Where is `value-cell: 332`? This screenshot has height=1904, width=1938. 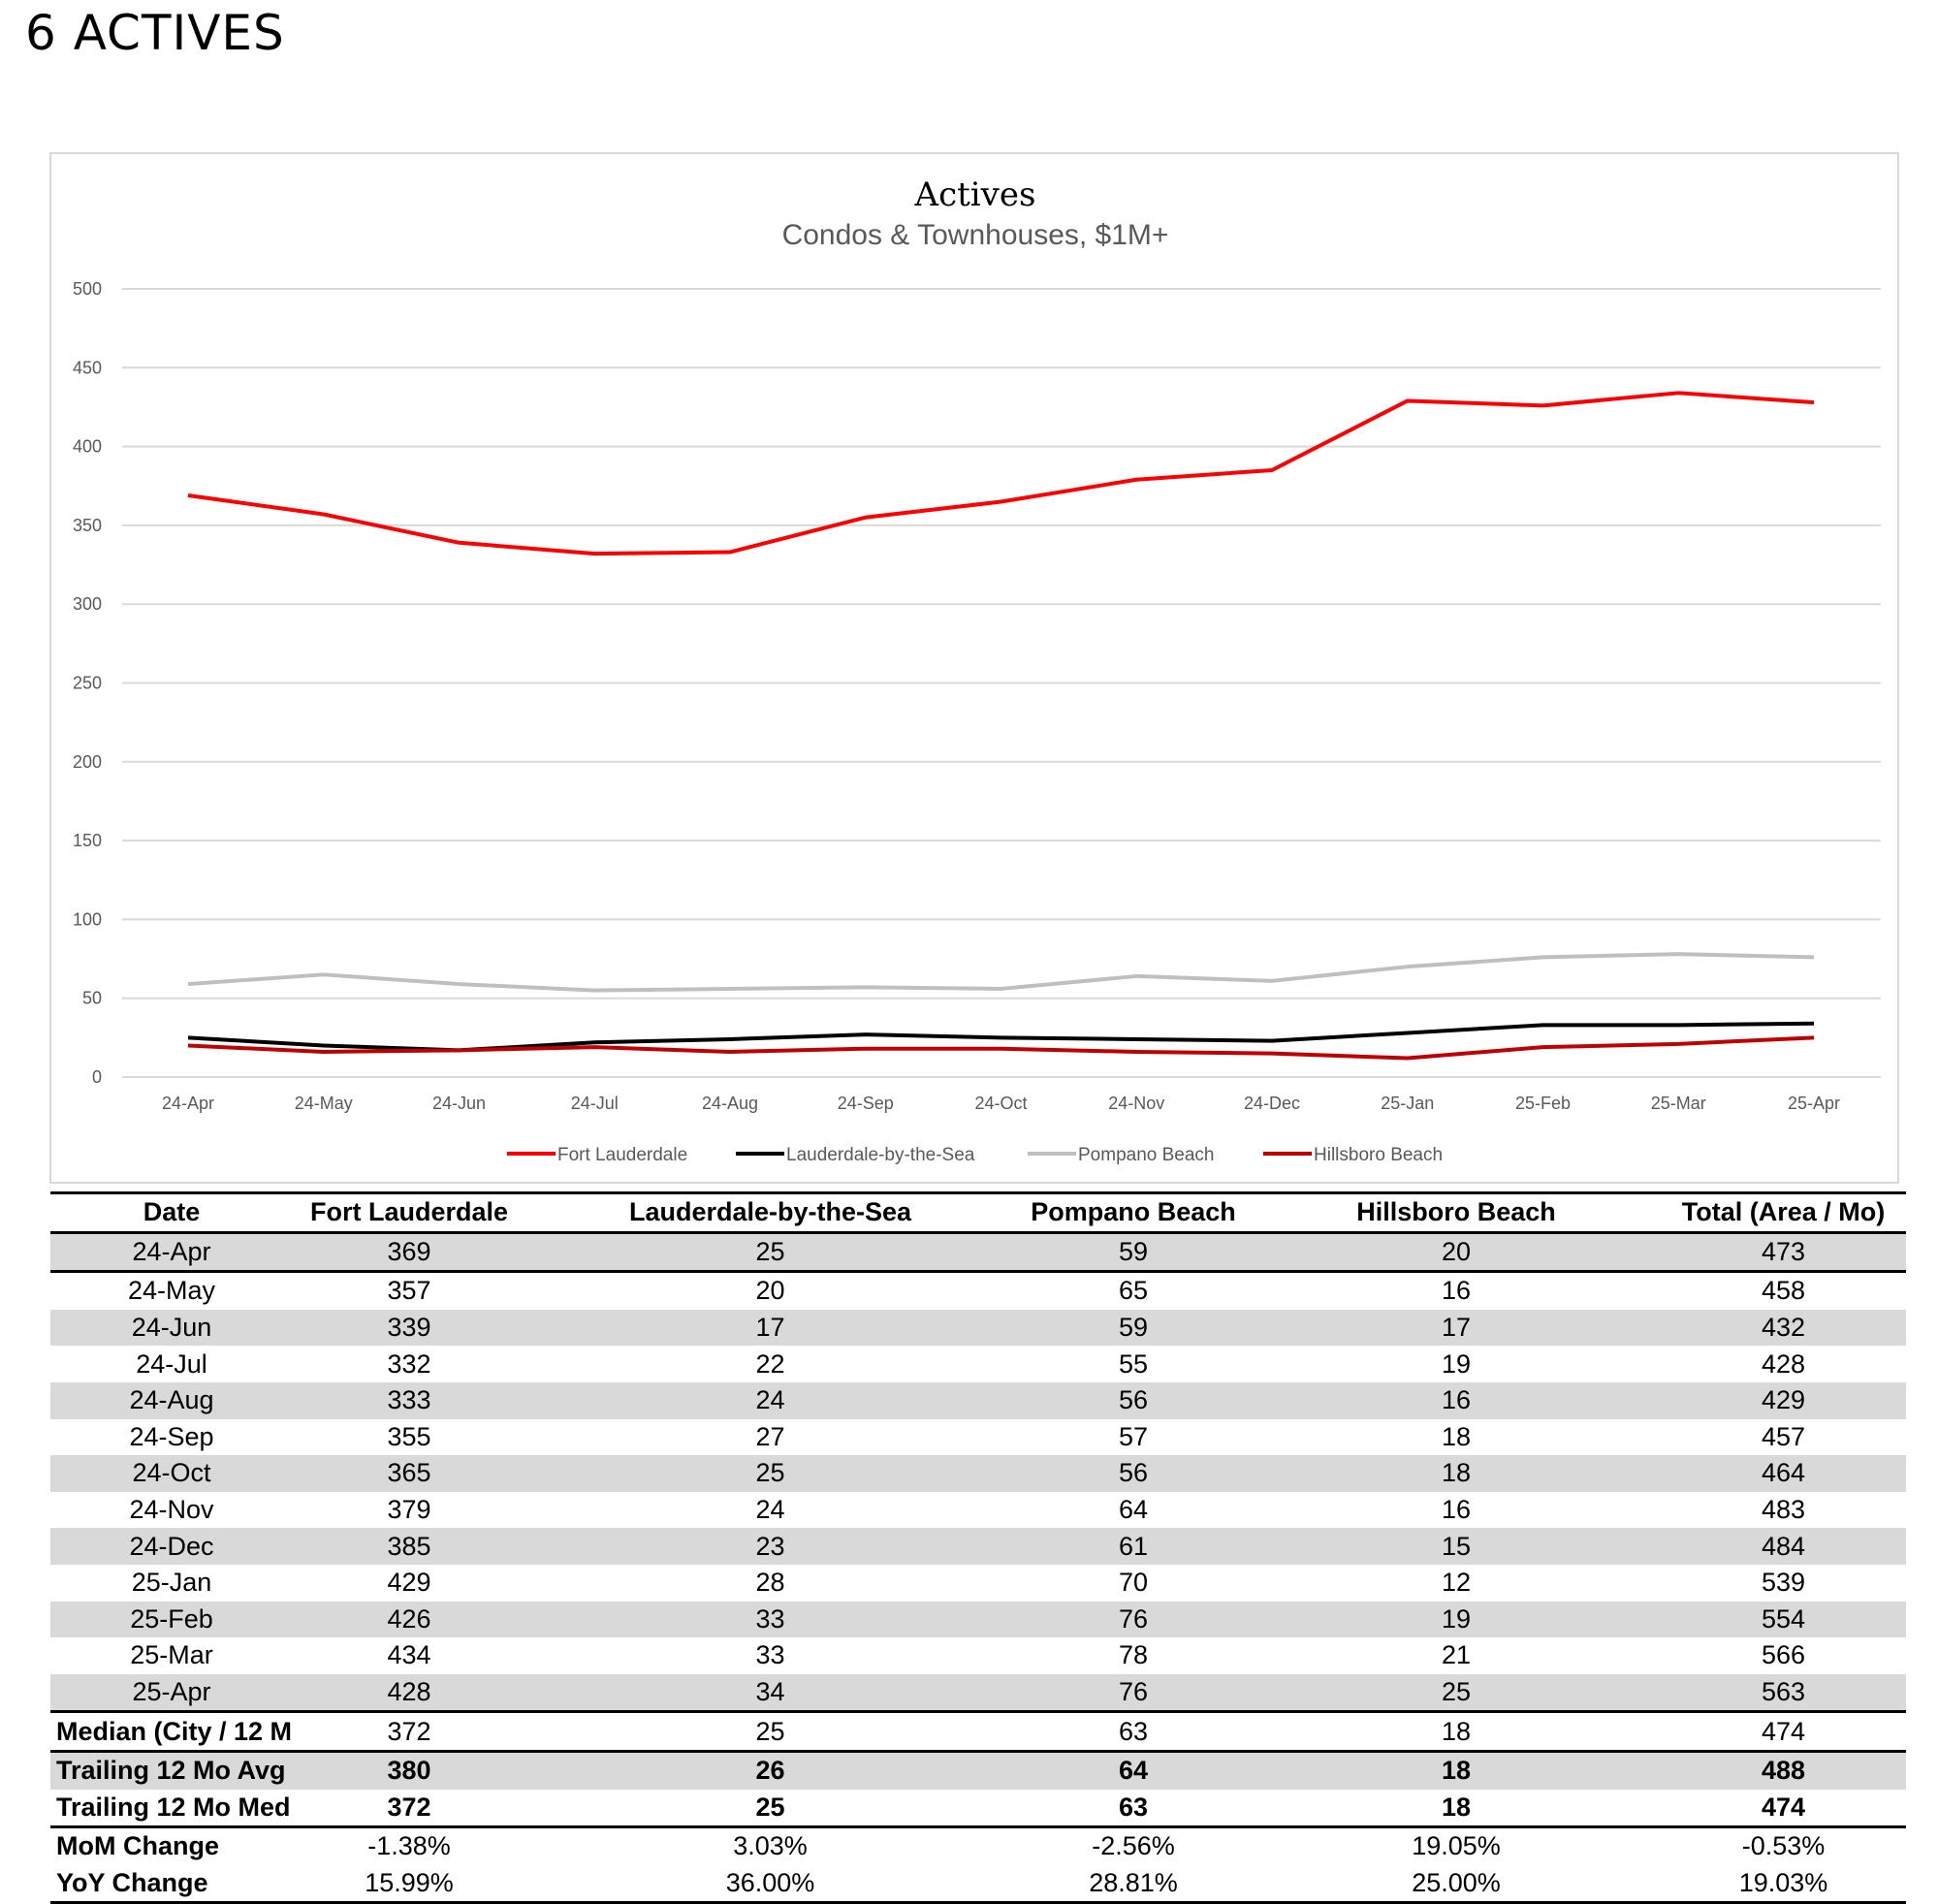
value-cell: 332 is located at coordinates (409, 1364).